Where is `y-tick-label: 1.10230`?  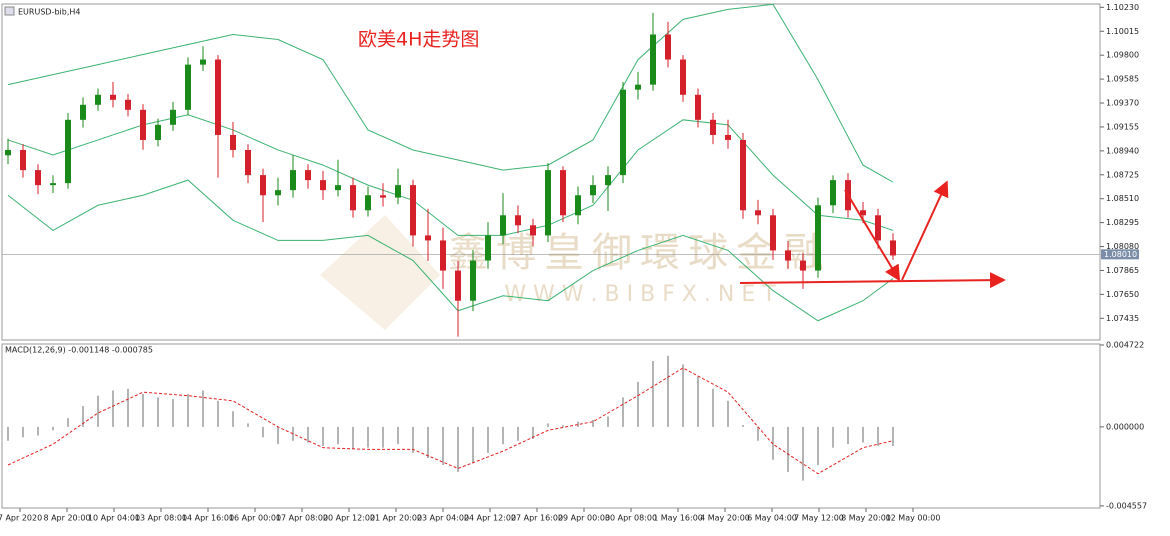 y-tick-label: 1.10230 is located at coordinates (1122, 7).